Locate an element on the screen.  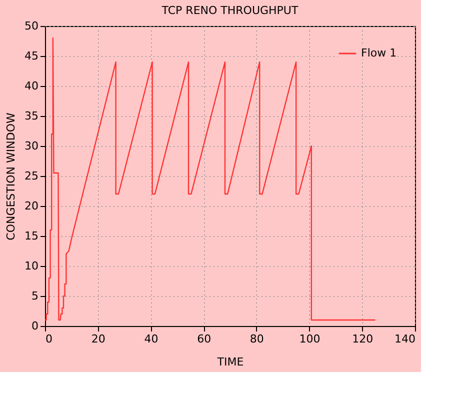
y-tick-label: 45 is located at coordinates (31, 56).